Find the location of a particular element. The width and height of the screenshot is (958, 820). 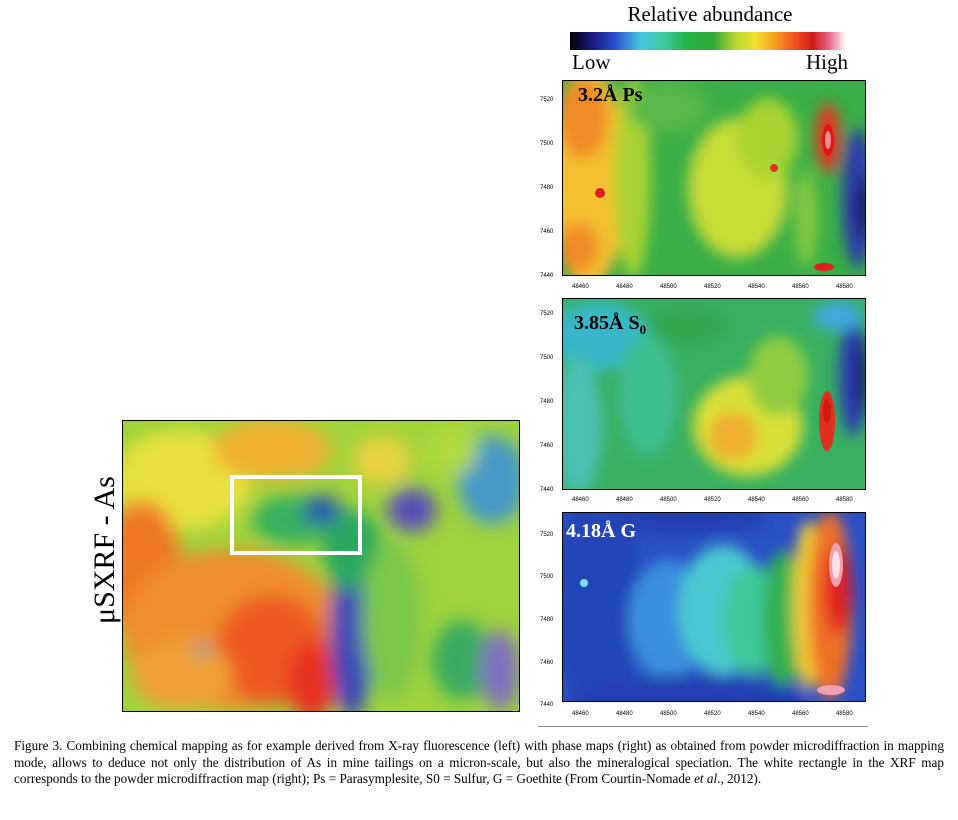

xrf-map is located at coordinates (321, 566).